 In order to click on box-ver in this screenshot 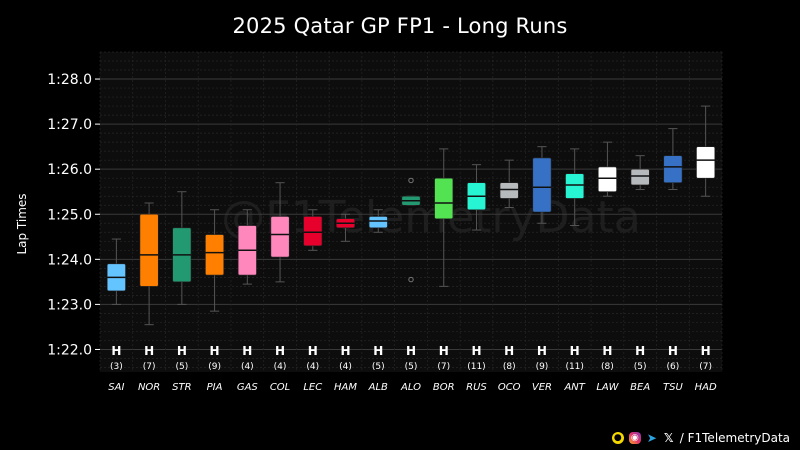, I will do `click(542, 185)`.